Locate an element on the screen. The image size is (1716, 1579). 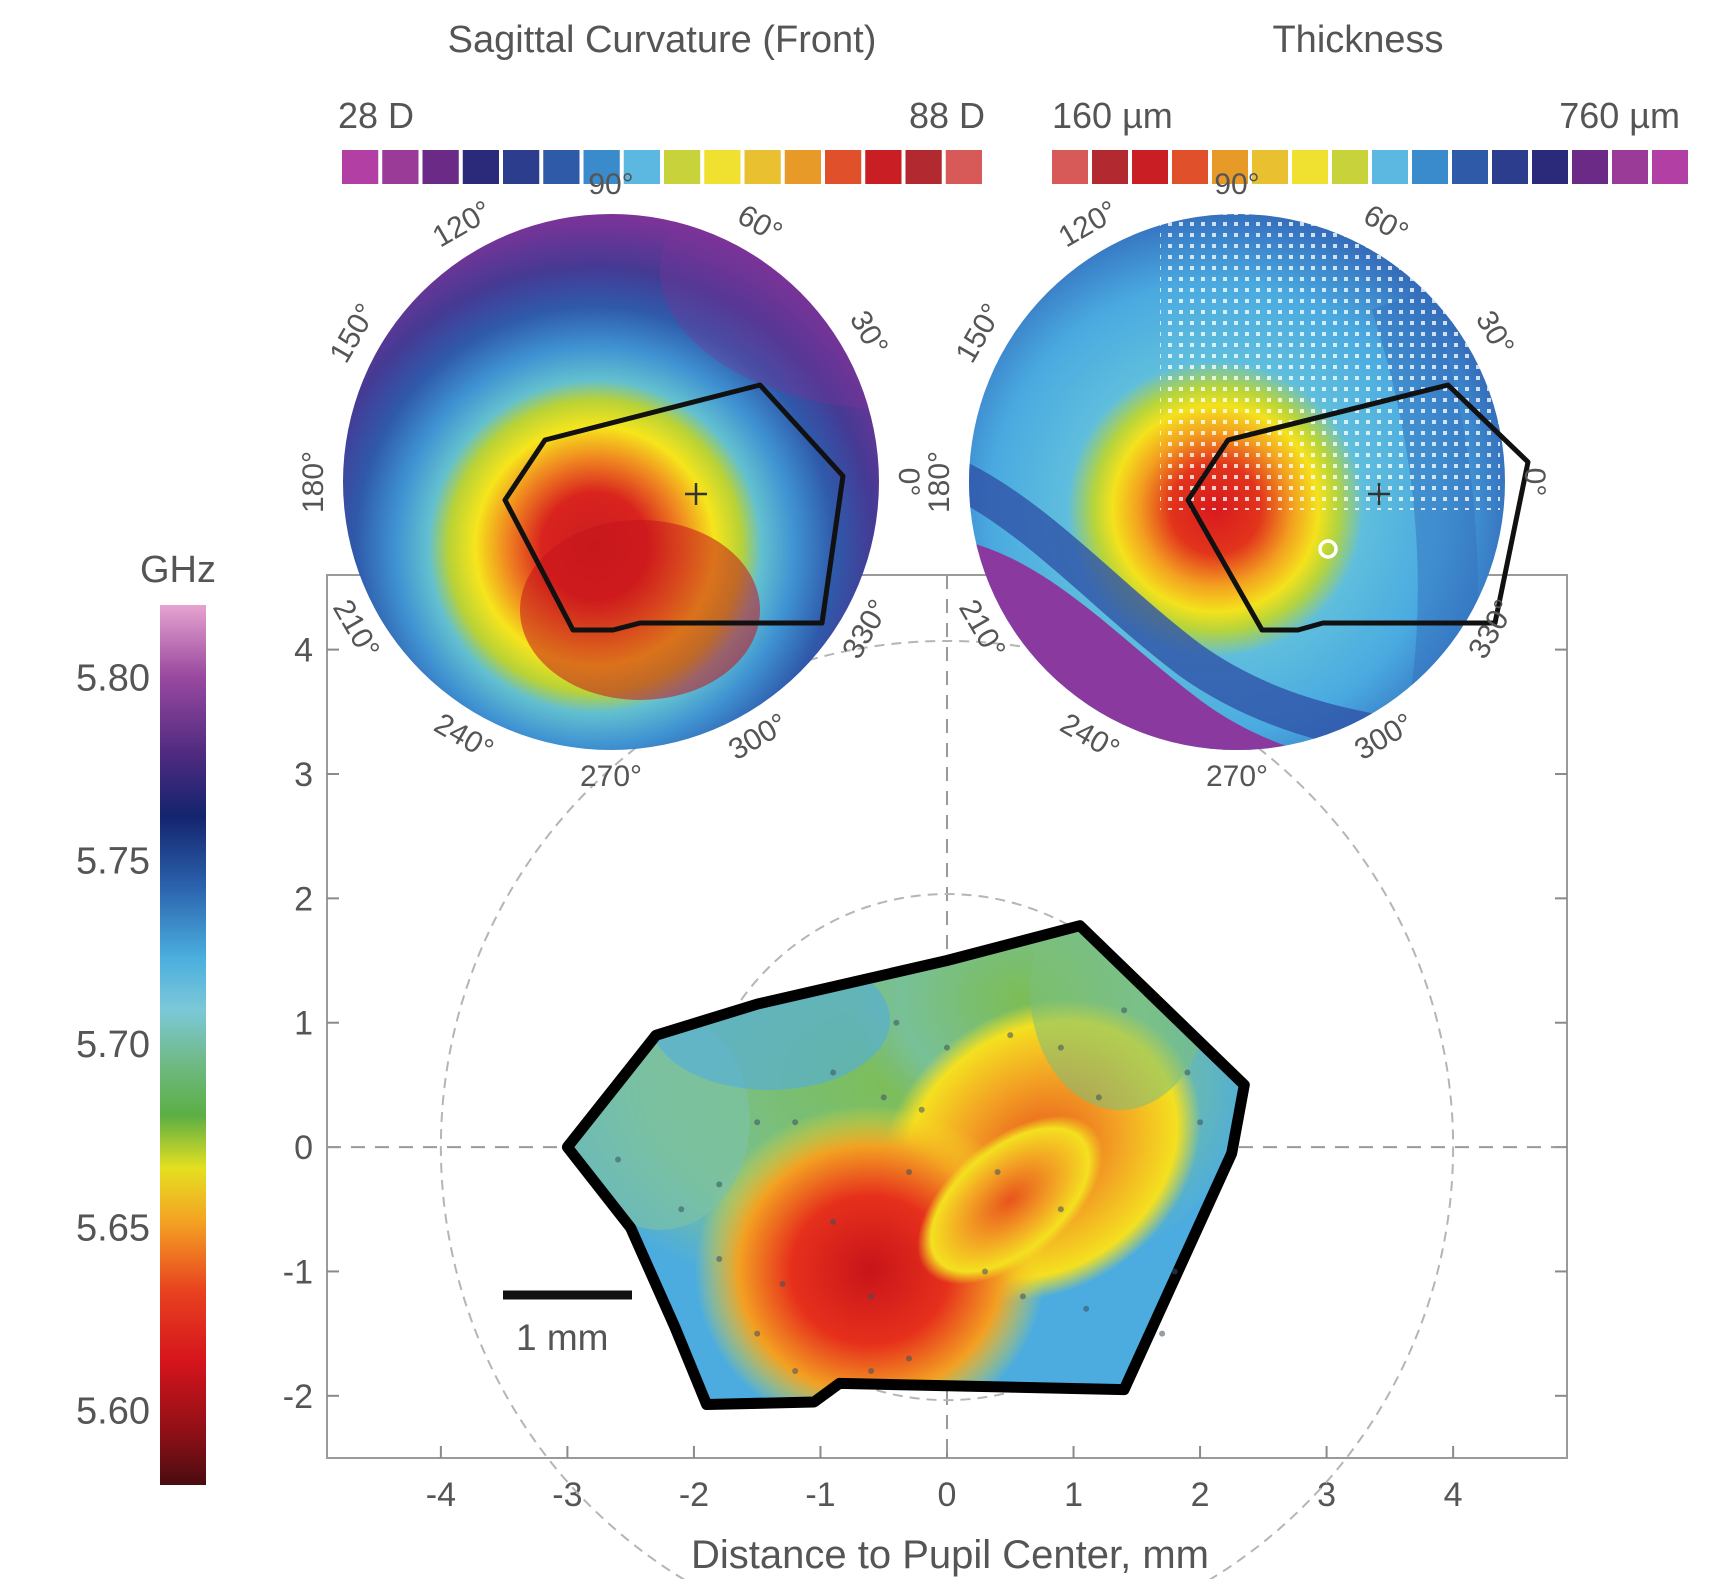
y-tick-label: 0 is located at coordinates (303, 1148).